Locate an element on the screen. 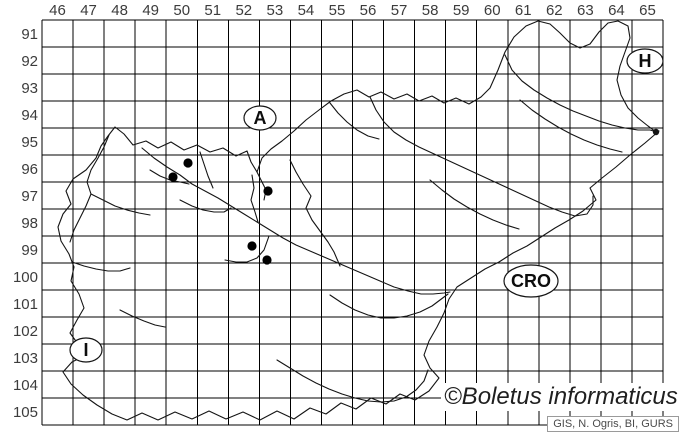 This screenshot has height=436, width=680. grid-row-label: 104 is located at coordinates (25, 385).